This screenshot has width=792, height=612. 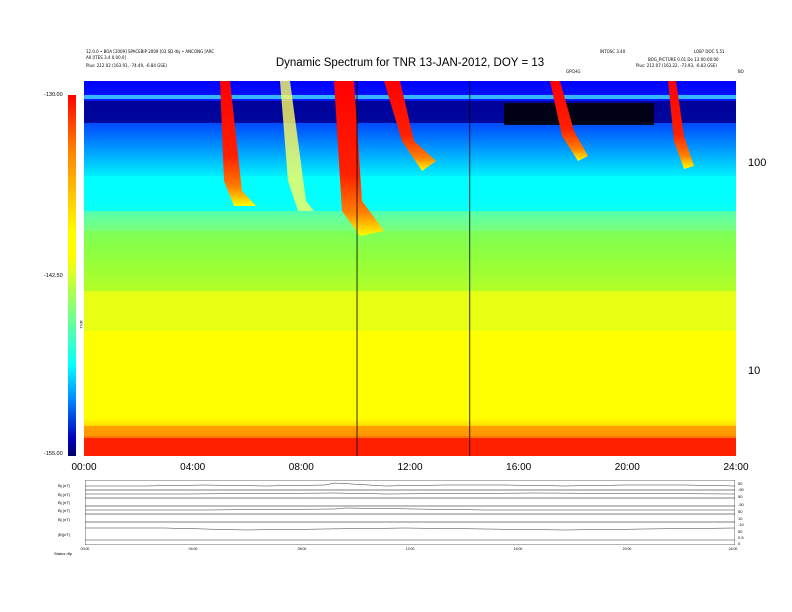 I want to click on x-tick-label: 00:00, so click(x=84, y=467).